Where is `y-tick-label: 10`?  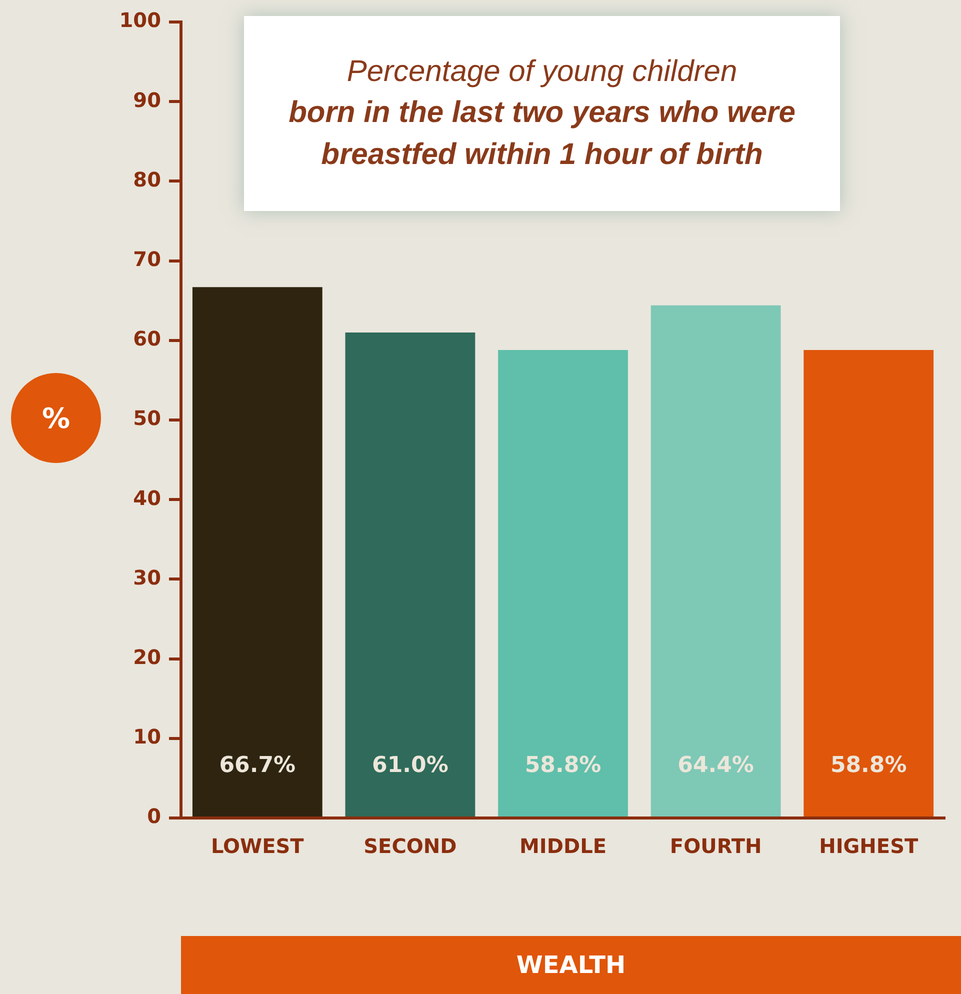
y-tick-label: 10 is located at coordinates (147, 736).